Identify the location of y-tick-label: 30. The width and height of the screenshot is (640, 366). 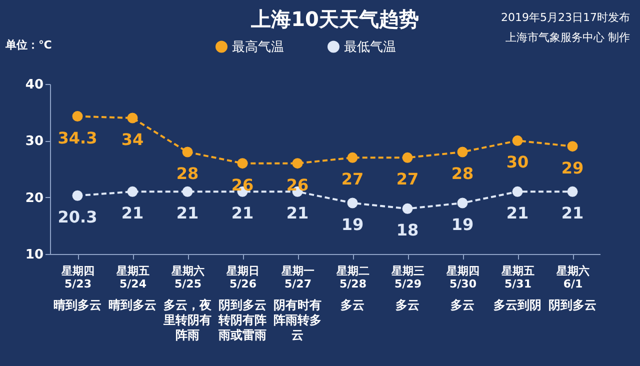
(34, 142).